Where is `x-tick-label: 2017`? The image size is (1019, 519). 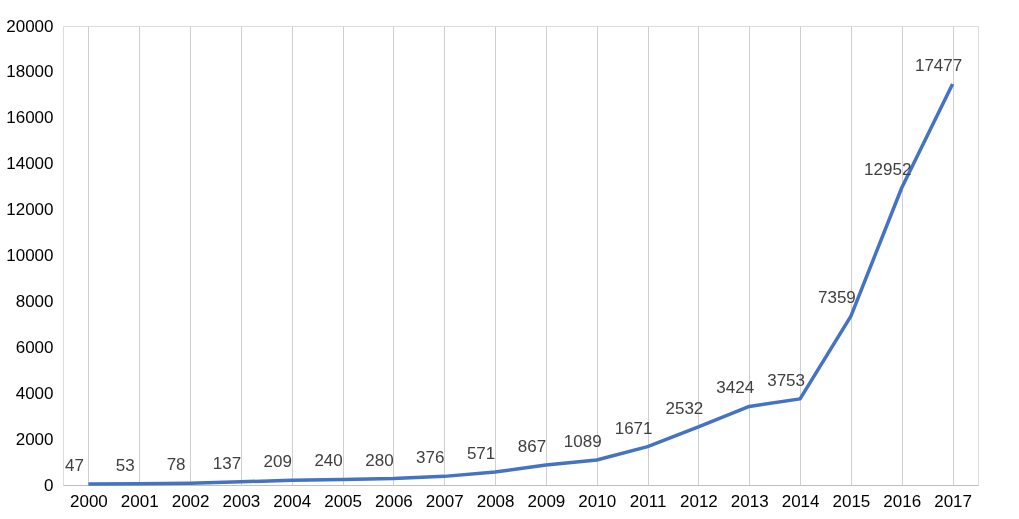 x-tick-label: 2017 is located at coordinates (953, 501).